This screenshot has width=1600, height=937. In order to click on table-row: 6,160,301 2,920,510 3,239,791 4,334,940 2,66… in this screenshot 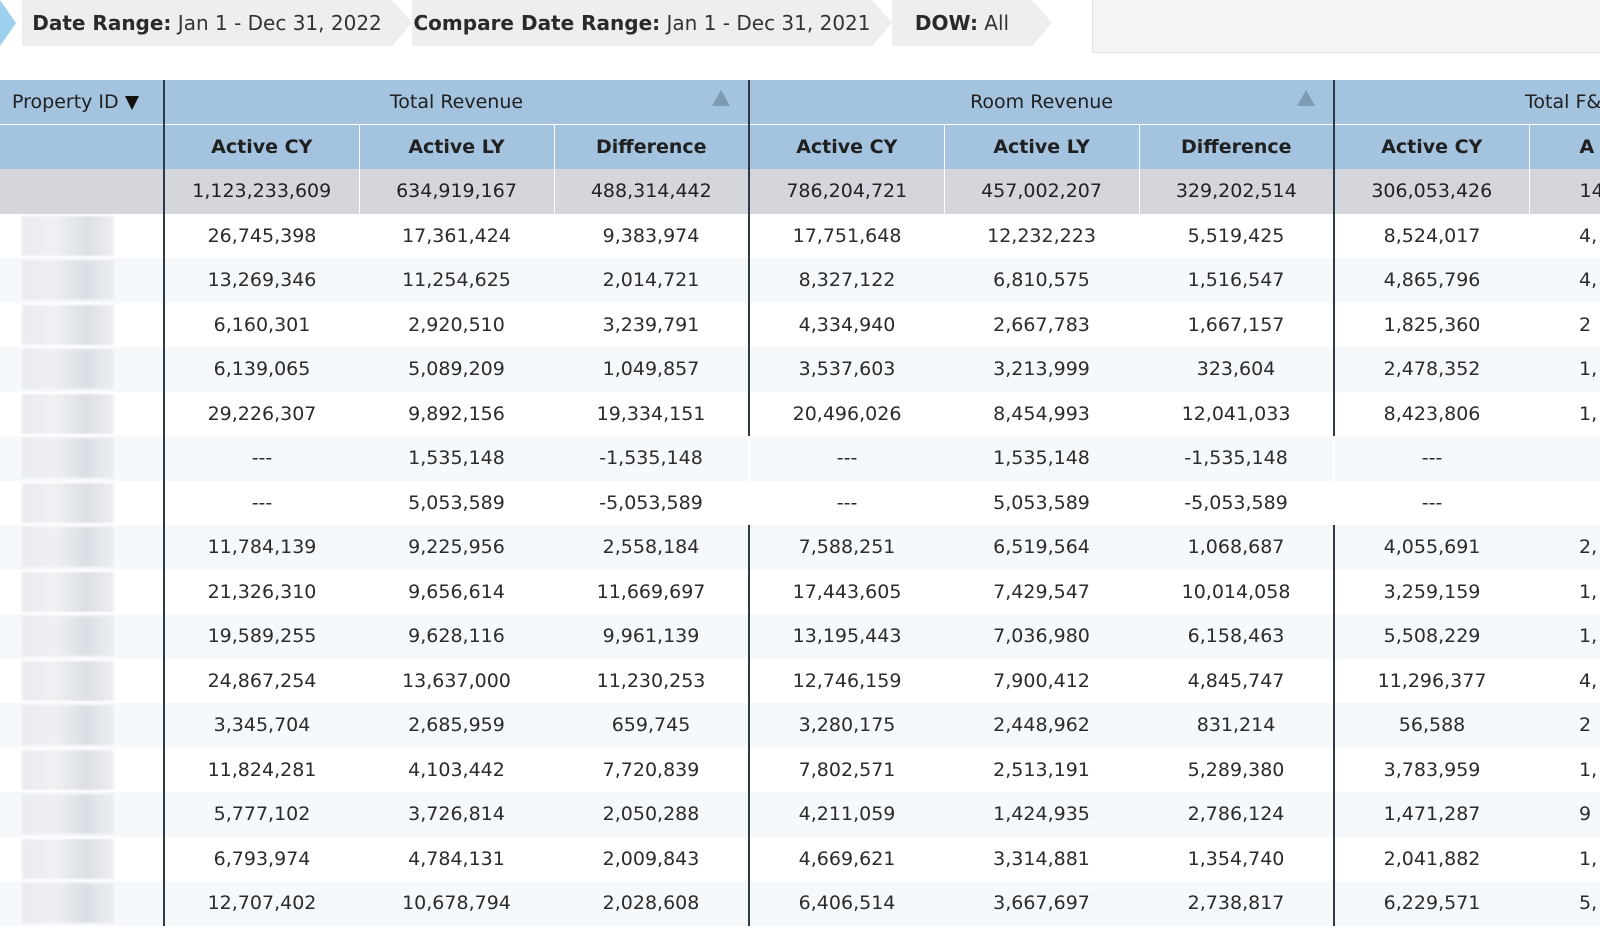, I will do `click(800, 324)`.